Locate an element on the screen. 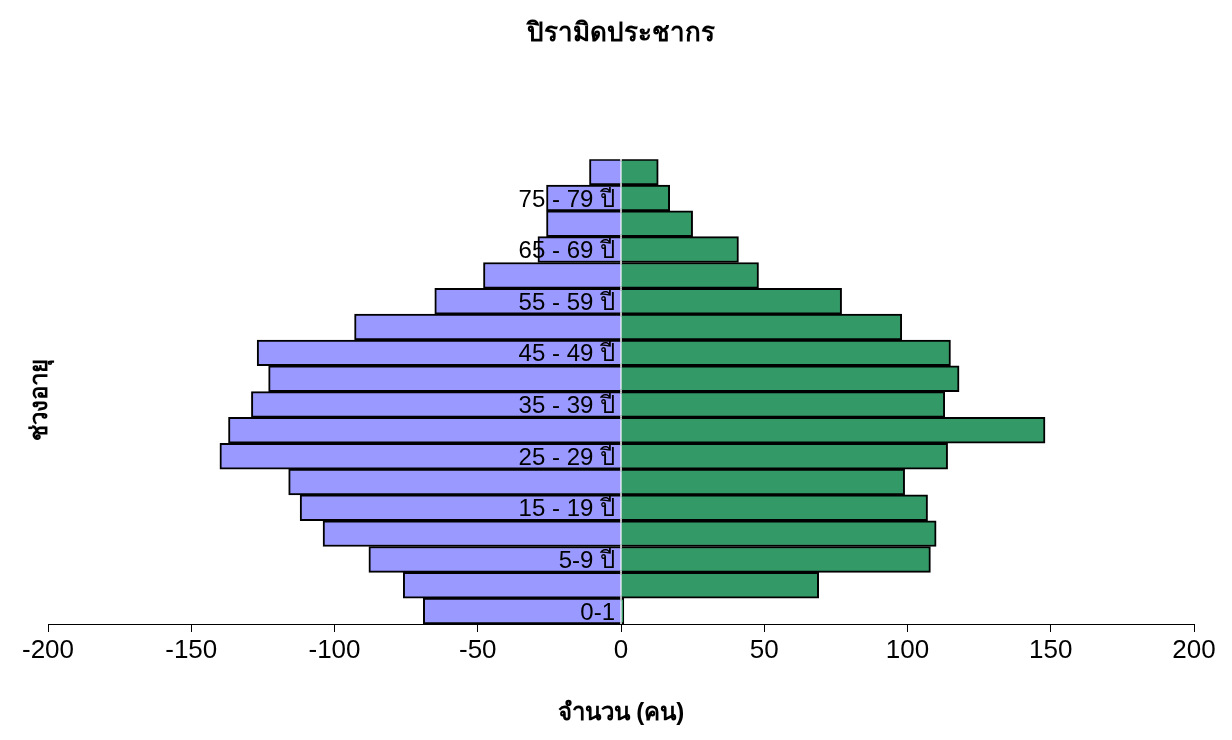 The width and height of the screenshot is (1232, 740). x-tick-label: -200 is located at coordinates (48, 648).